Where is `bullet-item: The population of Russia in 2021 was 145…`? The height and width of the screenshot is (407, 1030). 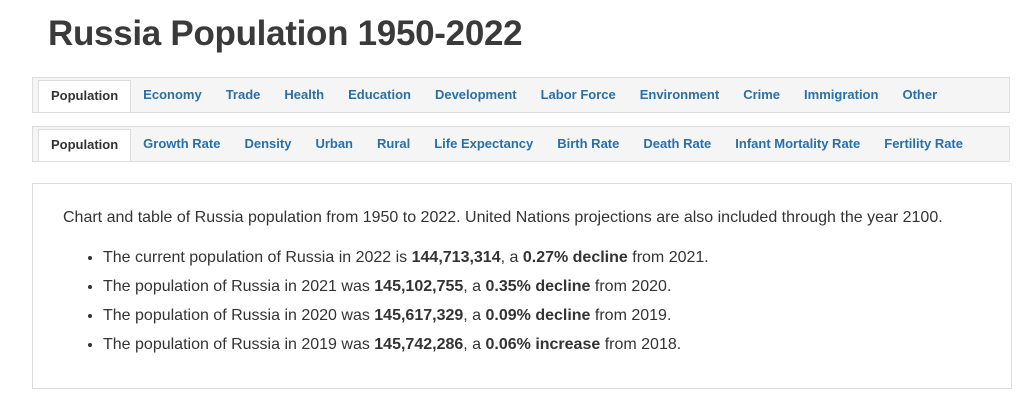 bullet-item: The population of Russia in 2021 was 145… is located at coordinates (542, 286).